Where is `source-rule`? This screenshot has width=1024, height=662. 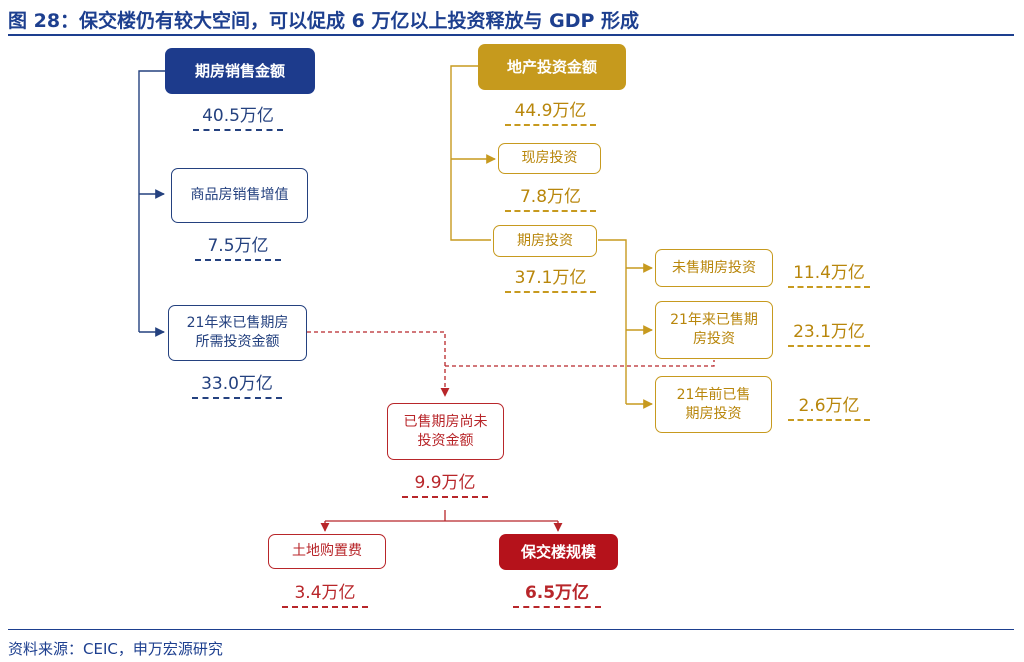
source-rule is located at coordinates (511, 629).